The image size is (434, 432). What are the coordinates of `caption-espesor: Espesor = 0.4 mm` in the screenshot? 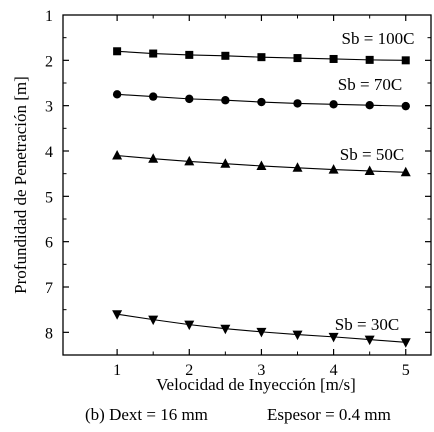 It's located at (329, 414).